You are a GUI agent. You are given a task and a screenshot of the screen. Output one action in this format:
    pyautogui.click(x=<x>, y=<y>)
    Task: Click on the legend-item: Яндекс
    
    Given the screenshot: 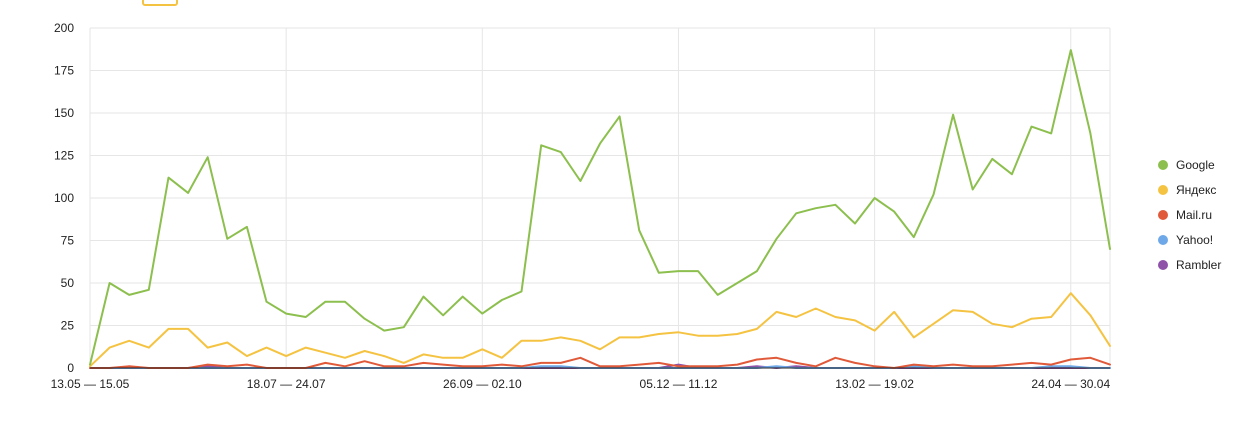 What is the action you would take?
    pyautogui.click(x=1189, y=189)
    